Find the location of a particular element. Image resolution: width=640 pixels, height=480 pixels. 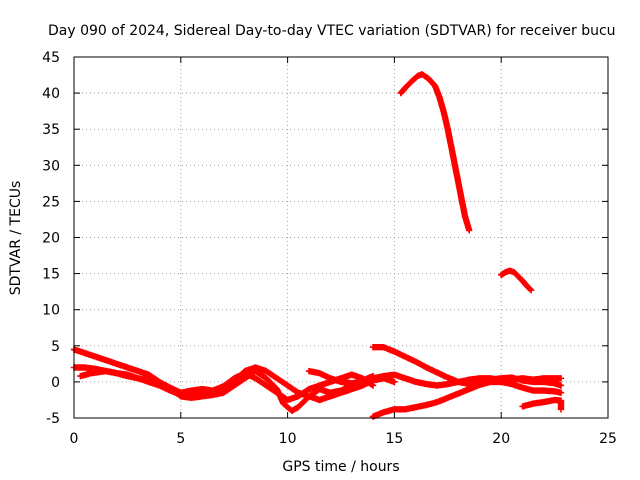

series-track-spike is located at coordinates (516, 280).